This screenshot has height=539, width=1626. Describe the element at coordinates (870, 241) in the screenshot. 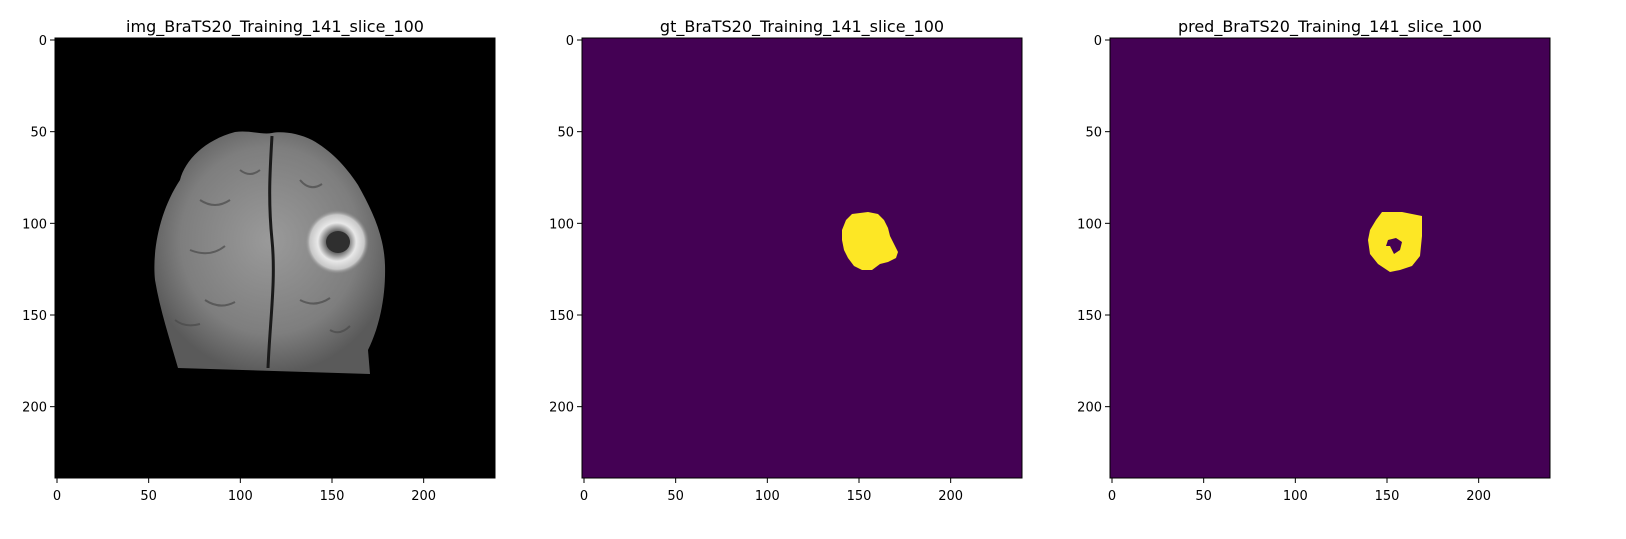

I see `gt-mask` at that location.